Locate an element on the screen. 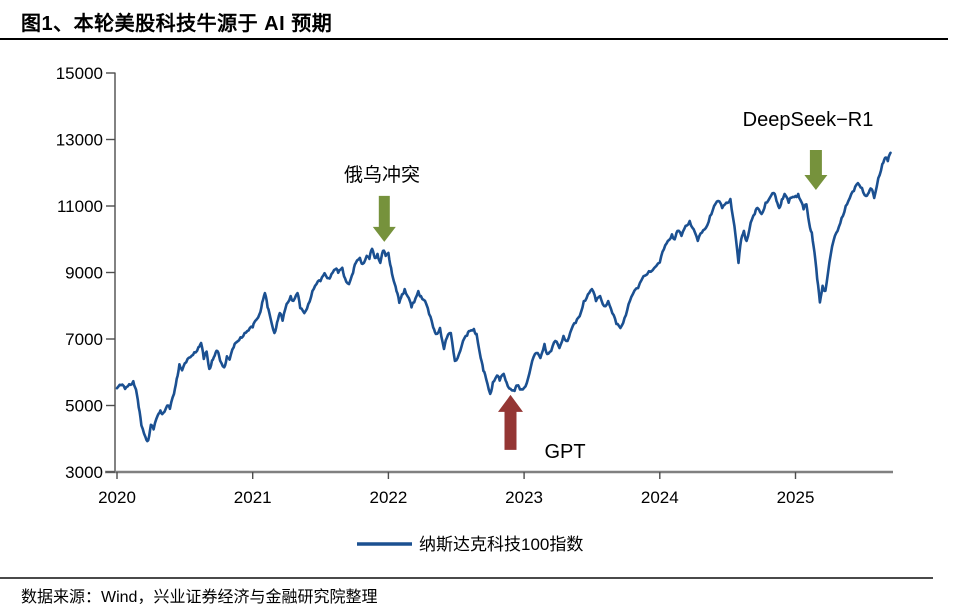 Image resolution: width=969 pixels, height=615 pixels. annotation-label: DeepSeek−R1 is located at coordinates (808, 120).